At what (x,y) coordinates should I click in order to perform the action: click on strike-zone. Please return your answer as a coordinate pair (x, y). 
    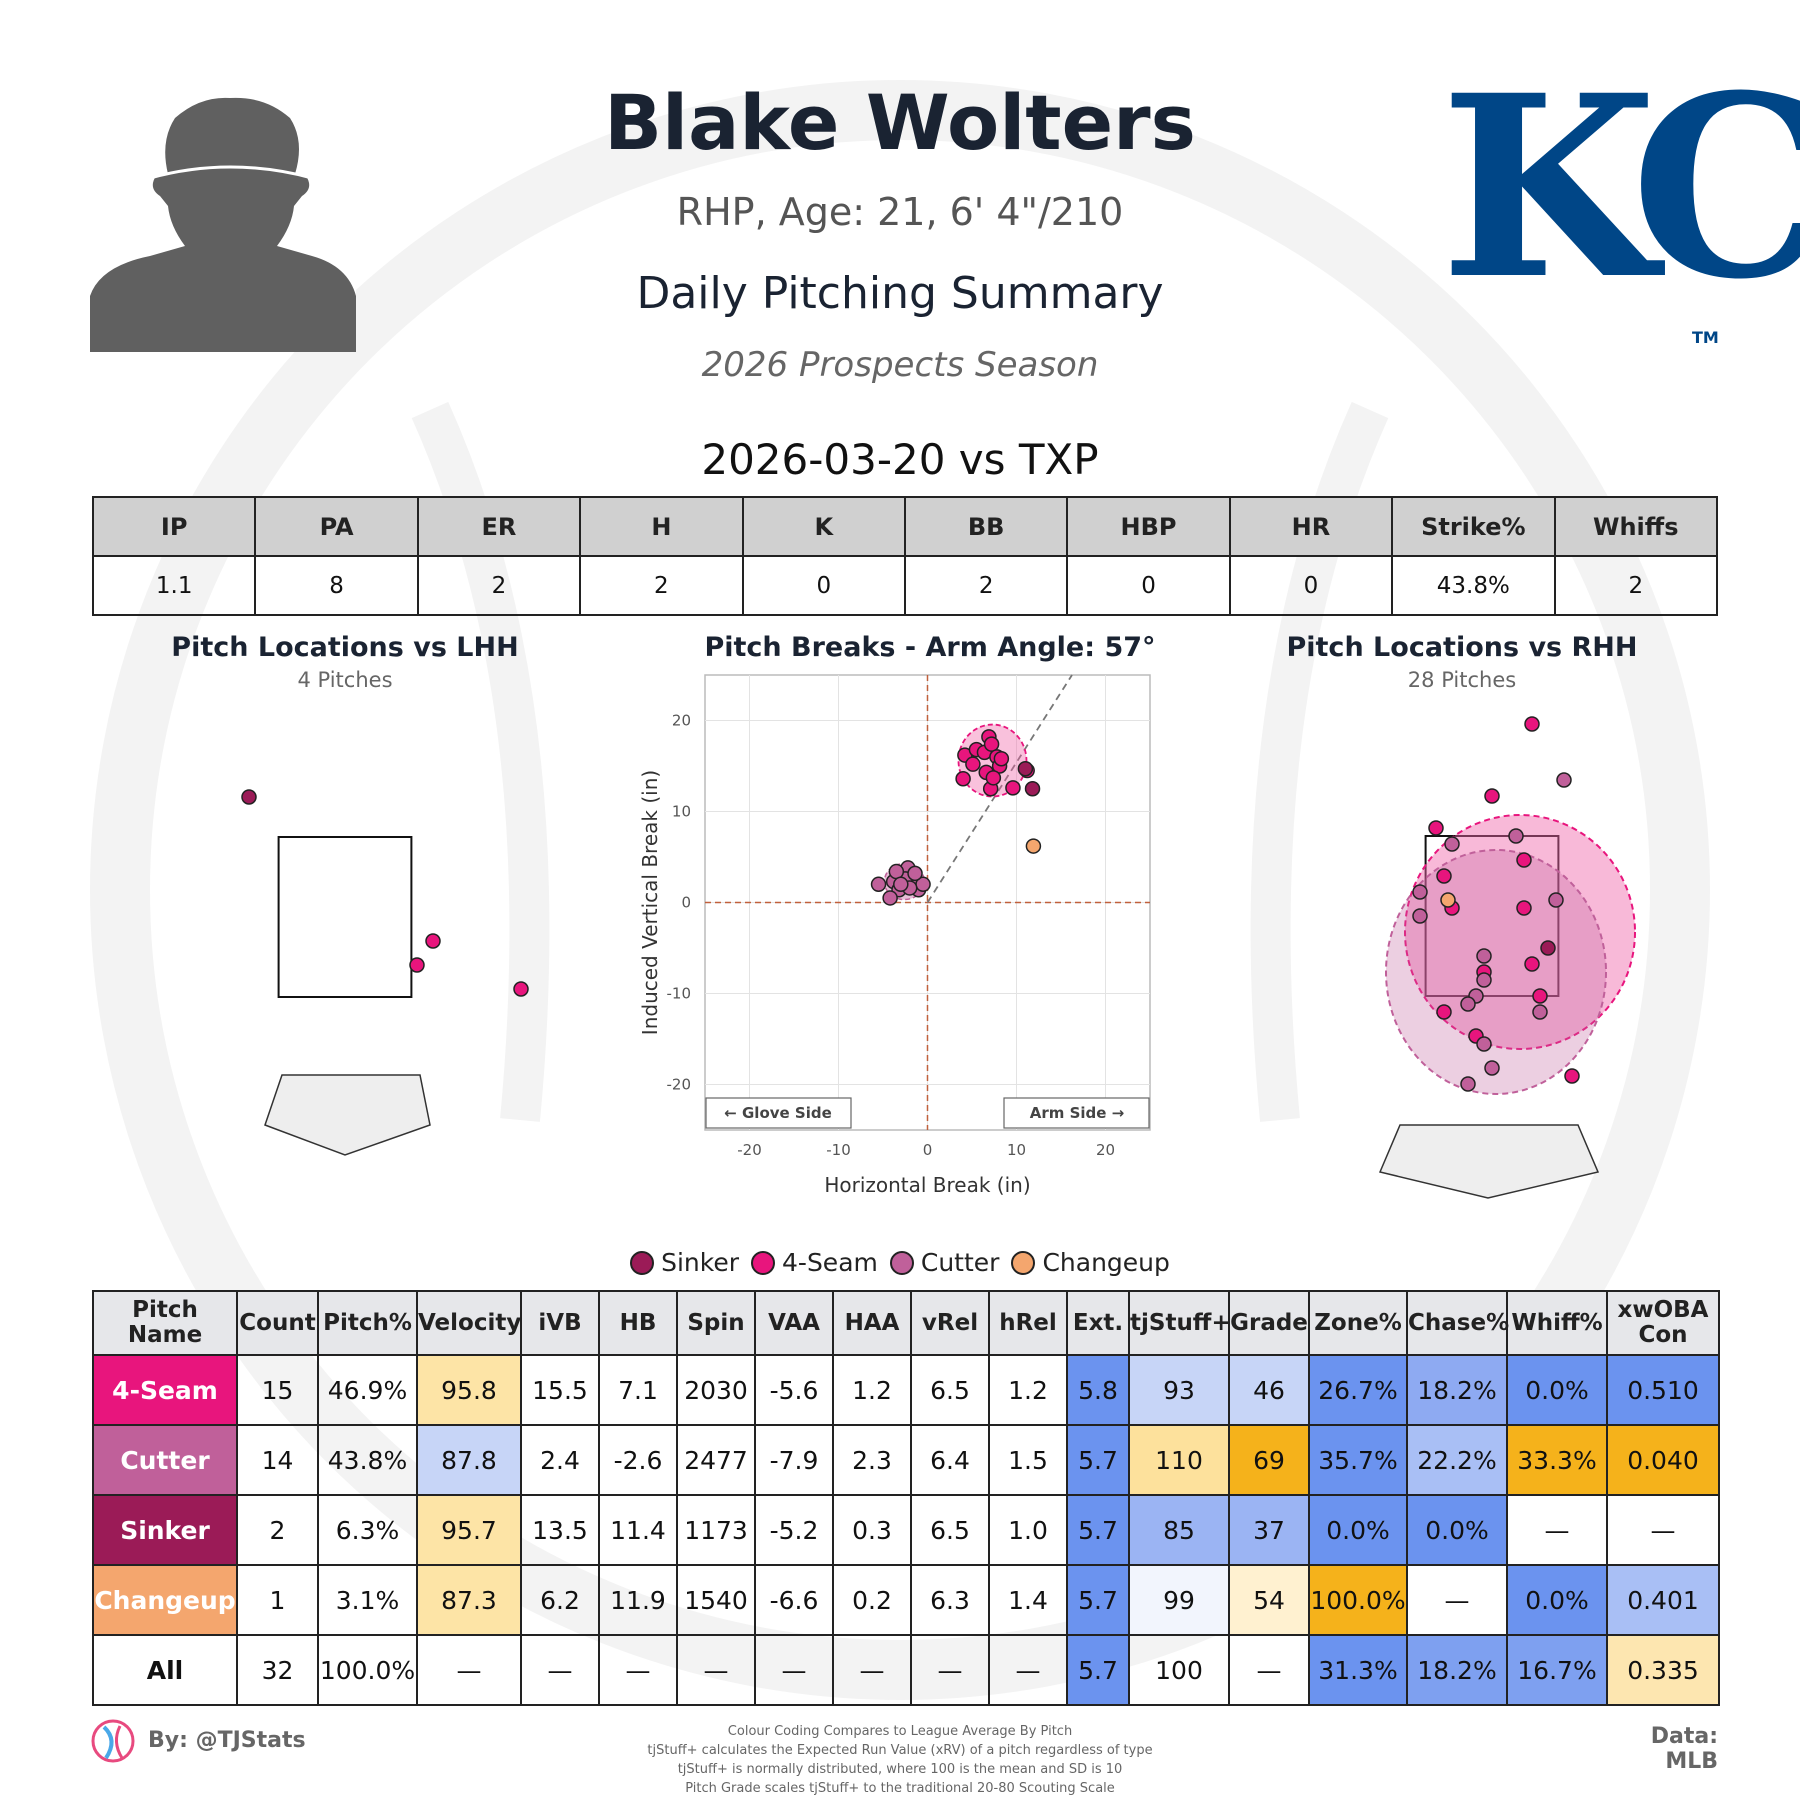
    Looking at the image, I should click on (345, 917).